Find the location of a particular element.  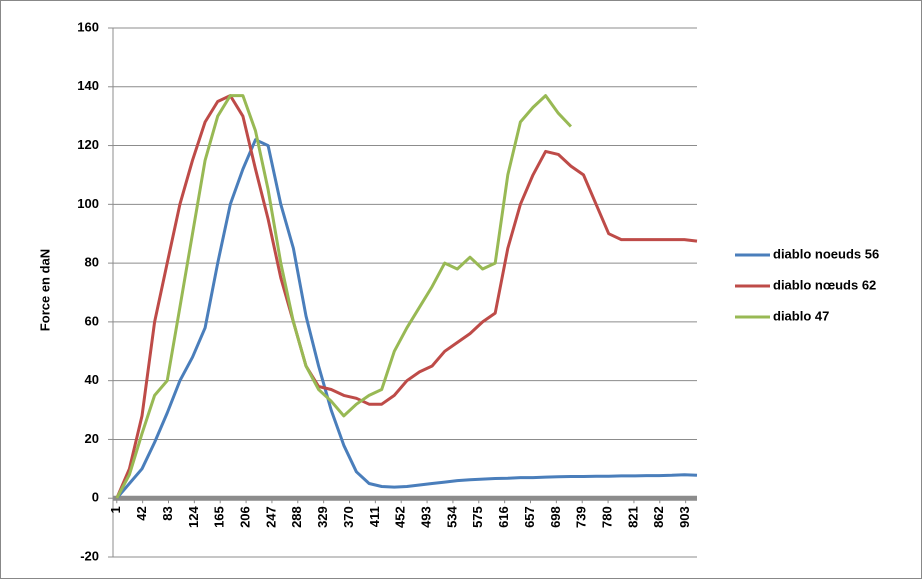

x-tick-label: 370 is located at coordinates (348, 517).